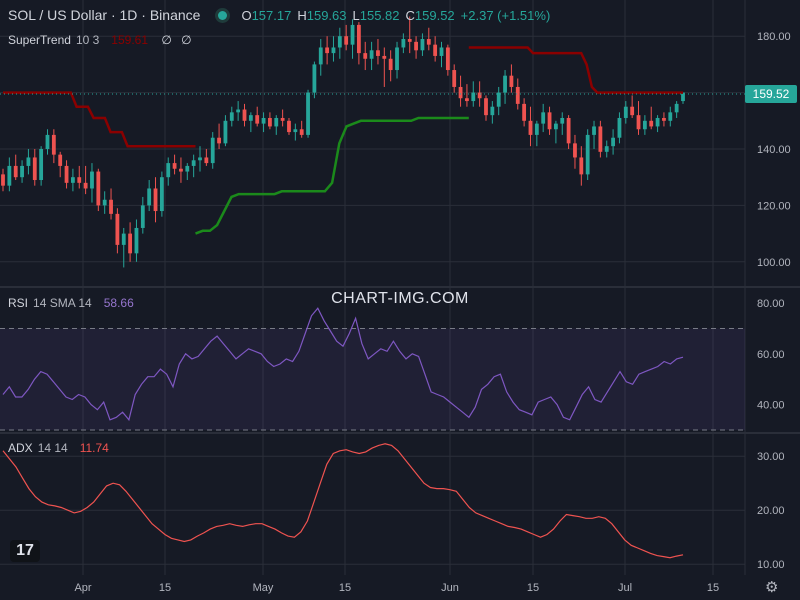  What do you see at coordinates (379, 15) in the screenshot?
I see `low-value: 155.82` at bounding box center [379, 15].